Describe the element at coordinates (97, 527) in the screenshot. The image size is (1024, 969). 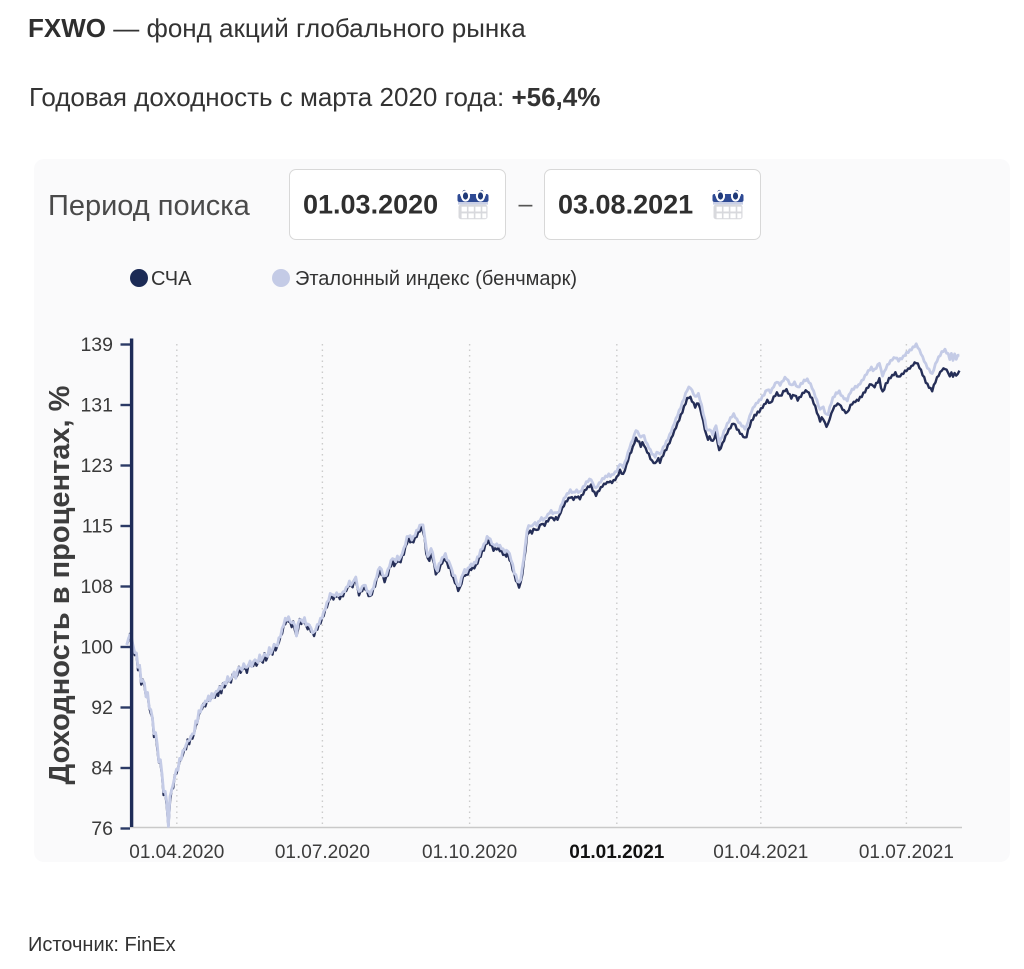
I see `svg-text: 115` at that location.